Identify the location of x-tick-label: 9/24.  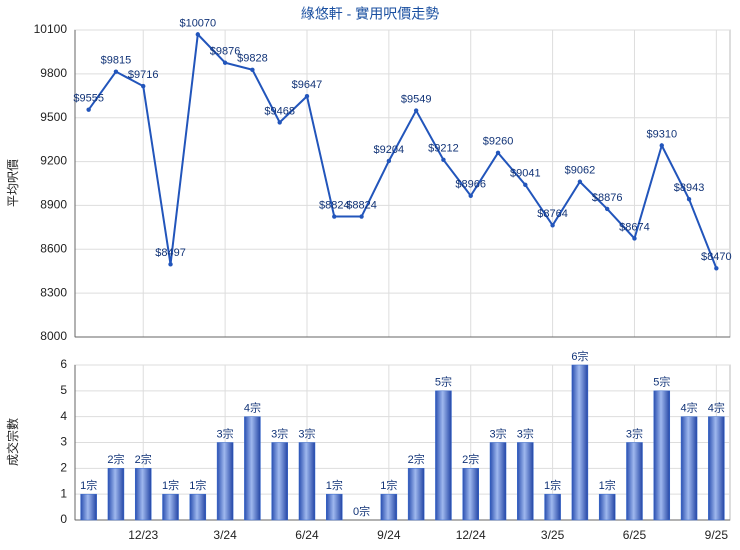
(389, 535).